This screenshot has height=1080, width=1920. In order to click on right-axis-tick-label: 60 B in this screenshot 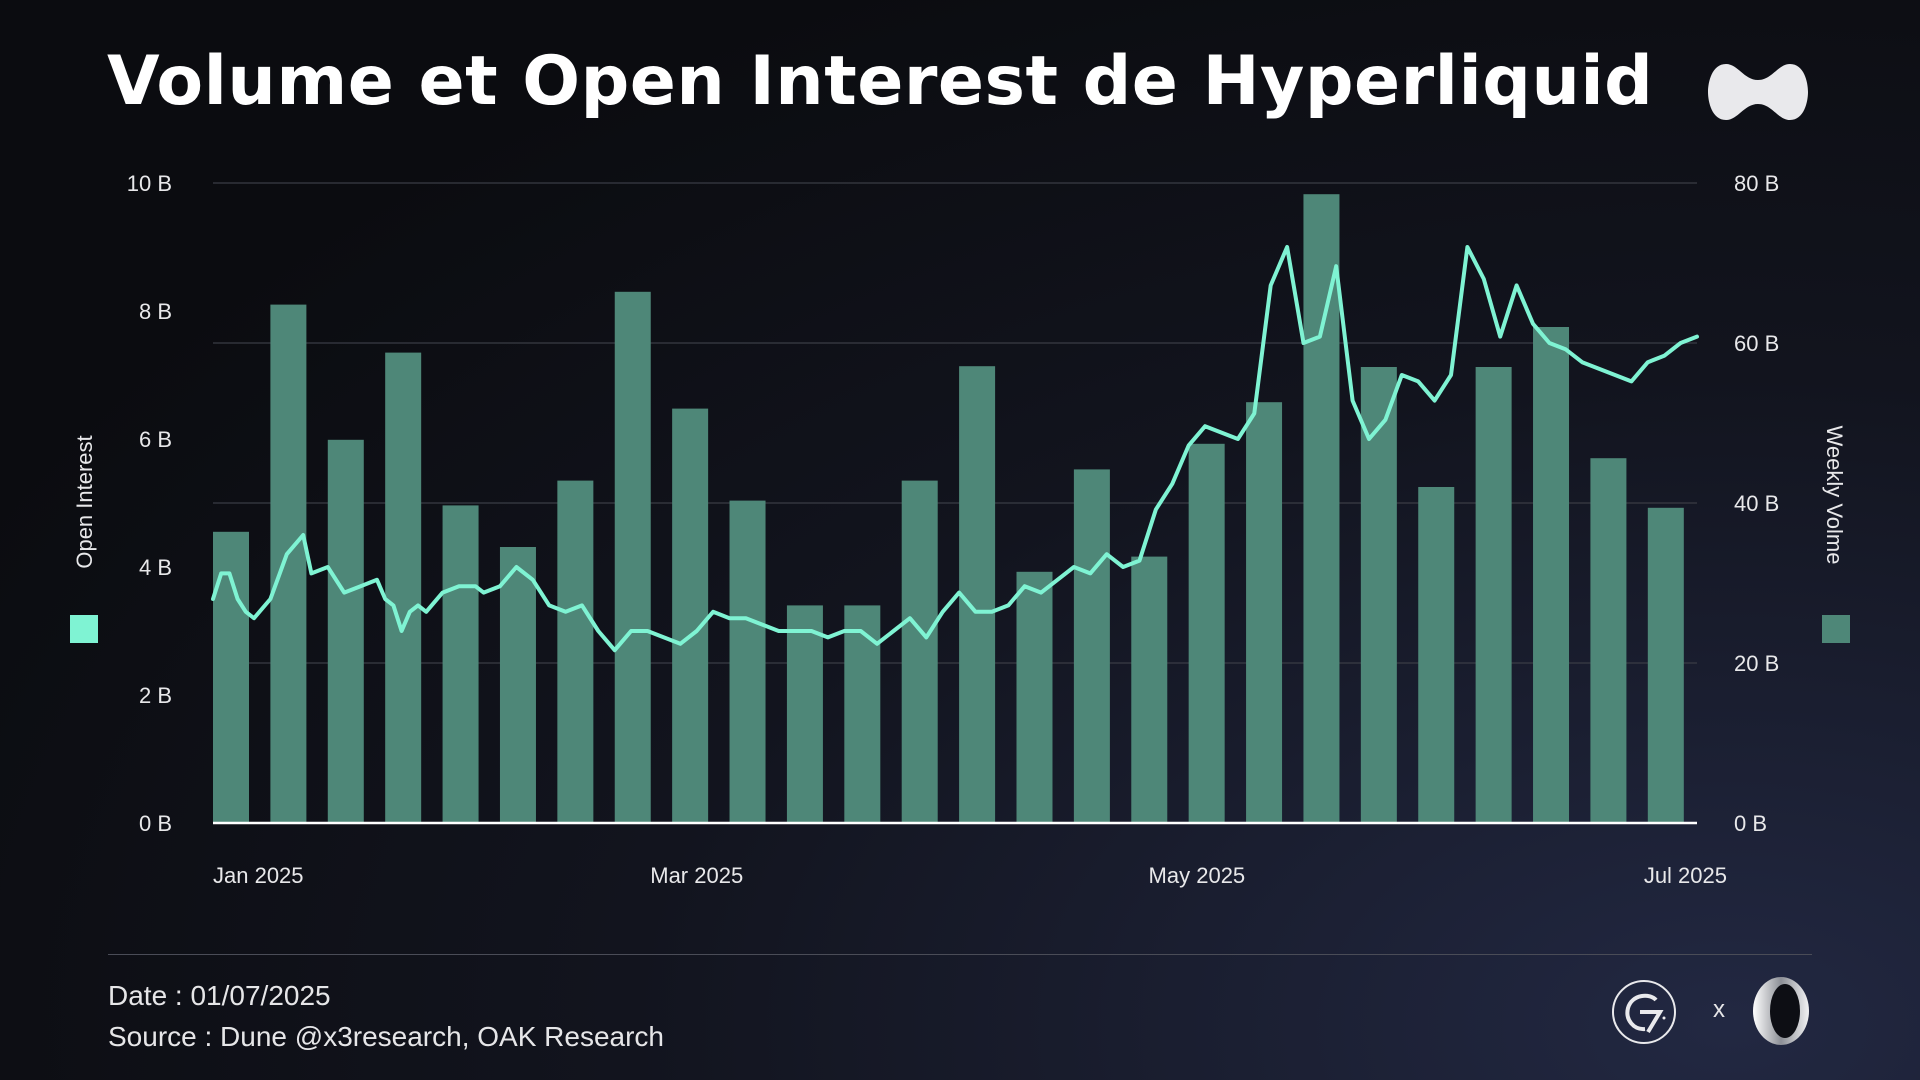, I will do `click(1756, 343)`.